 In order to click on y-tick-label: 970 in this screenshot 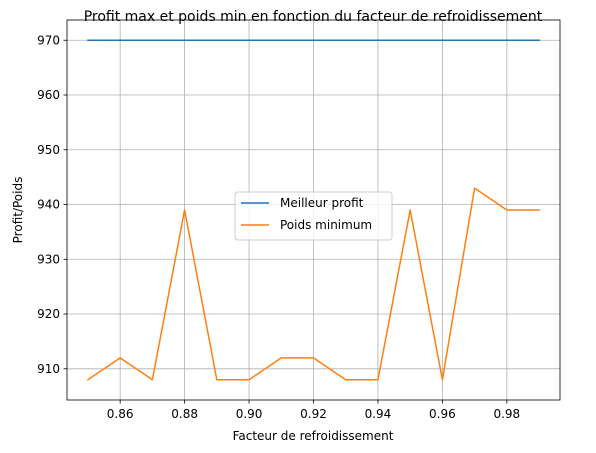, I will do `click(48, 40)`.